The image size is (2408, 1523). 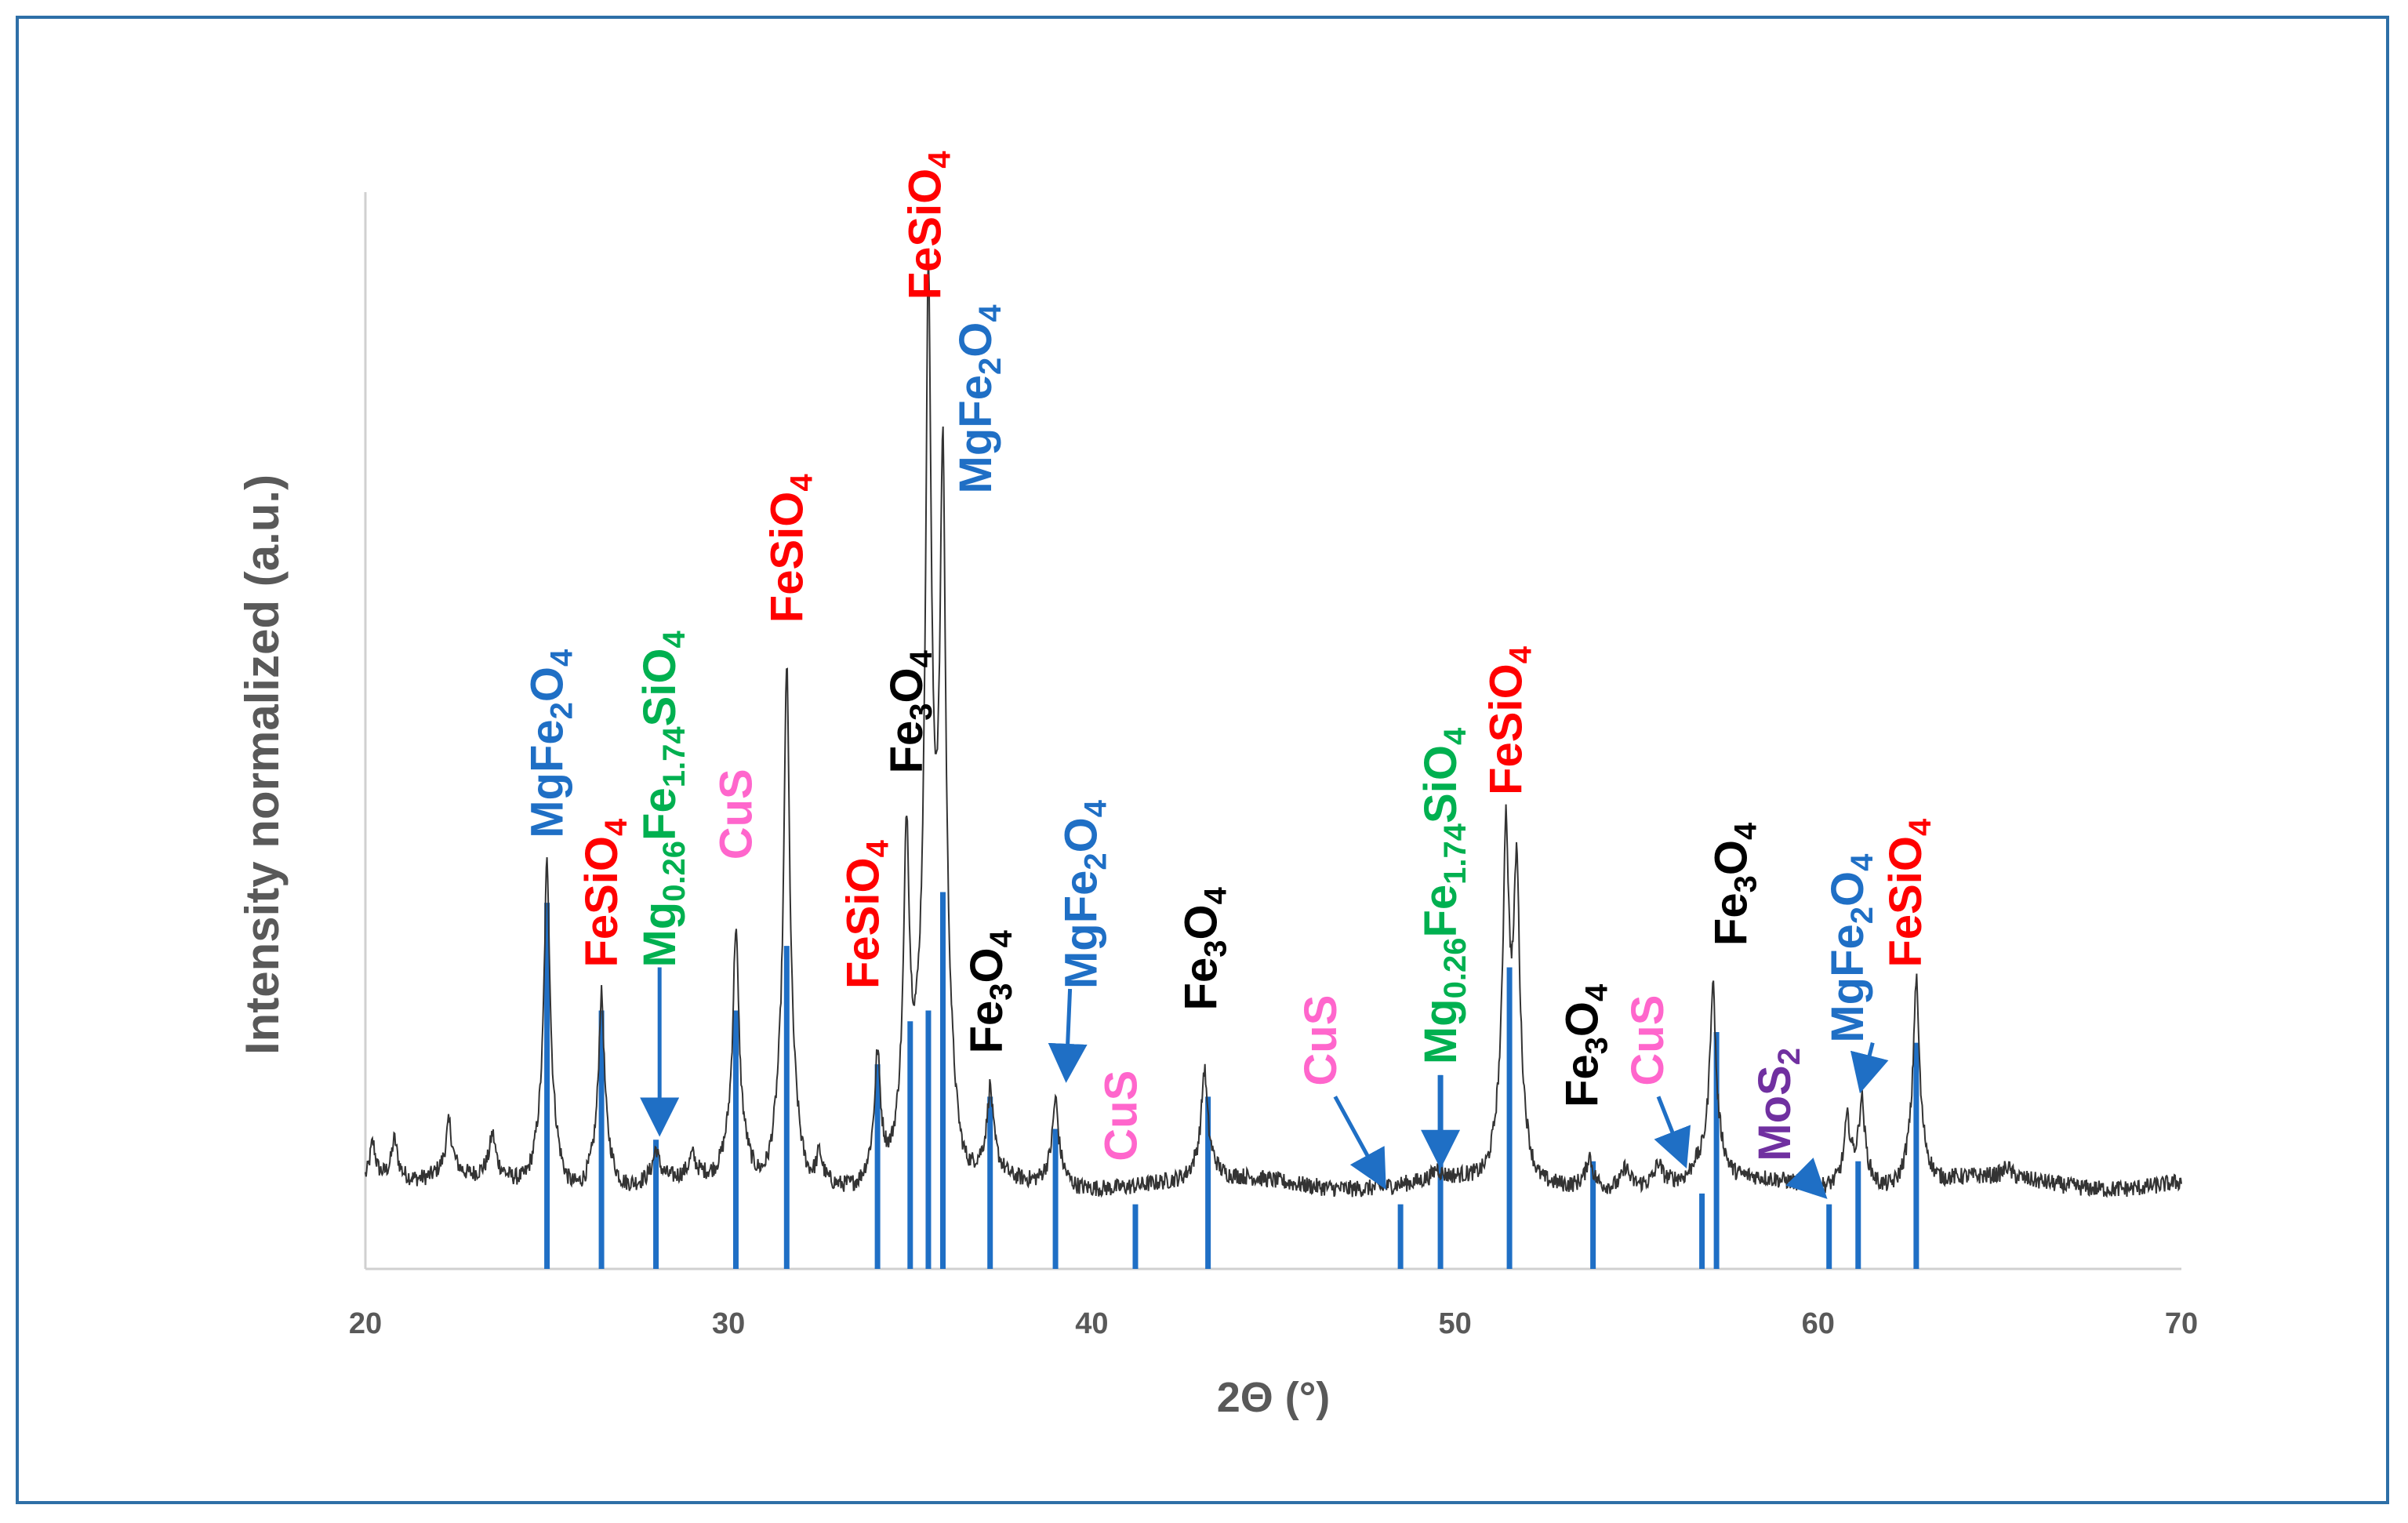 What do you see at coordinates (1264, 1083) in the screenshot?
I see `annotation-arrows` at bounding box center [1264, 1083].